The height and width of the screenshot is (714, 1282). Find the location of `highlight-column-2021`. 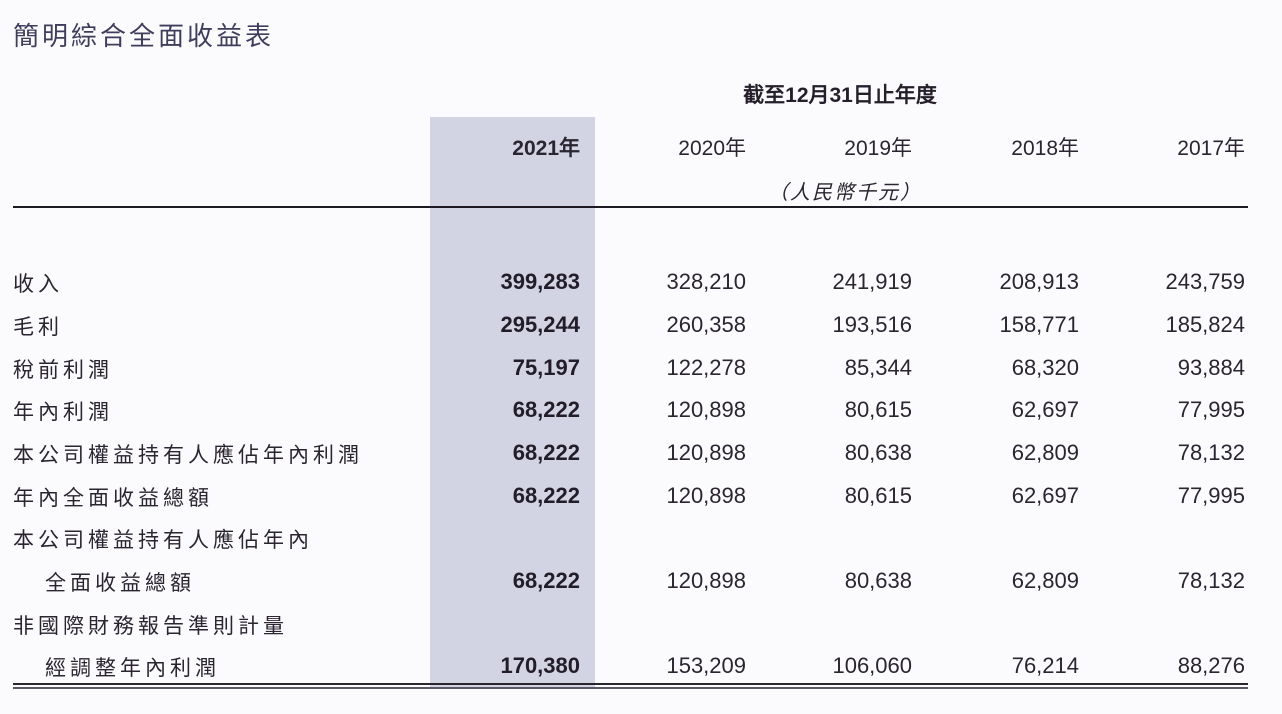

highlight-column-2021 is located at coordinates (512, 402).